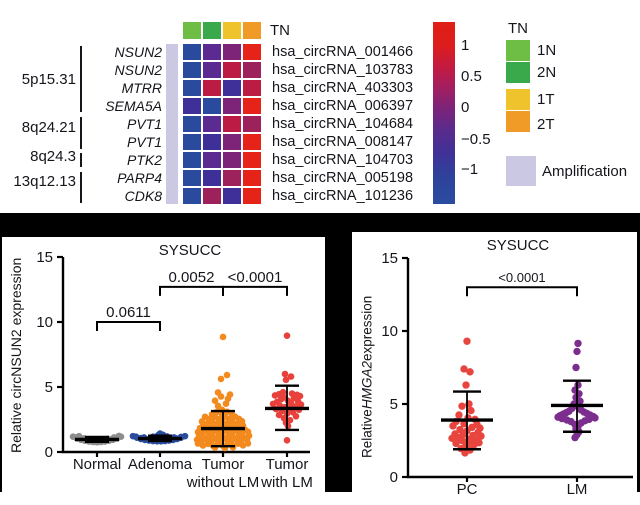 The height and width of the screenshot is (505, 640). Describe the element at coordinates (141, 88) in the screenshot. I see `gene-label: MTRR` at that location.